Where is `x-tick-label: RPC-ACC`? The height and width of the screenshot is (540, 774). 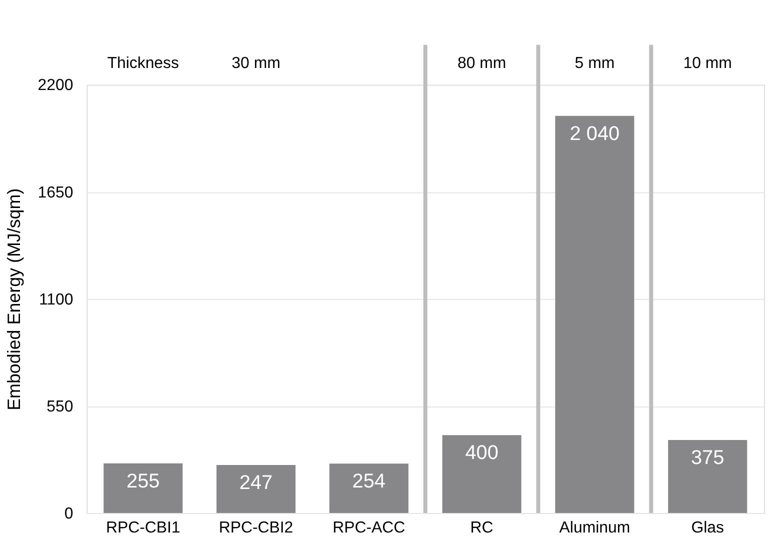 x-tick-label: RPC-ACC is located at coordinates (369, 527).